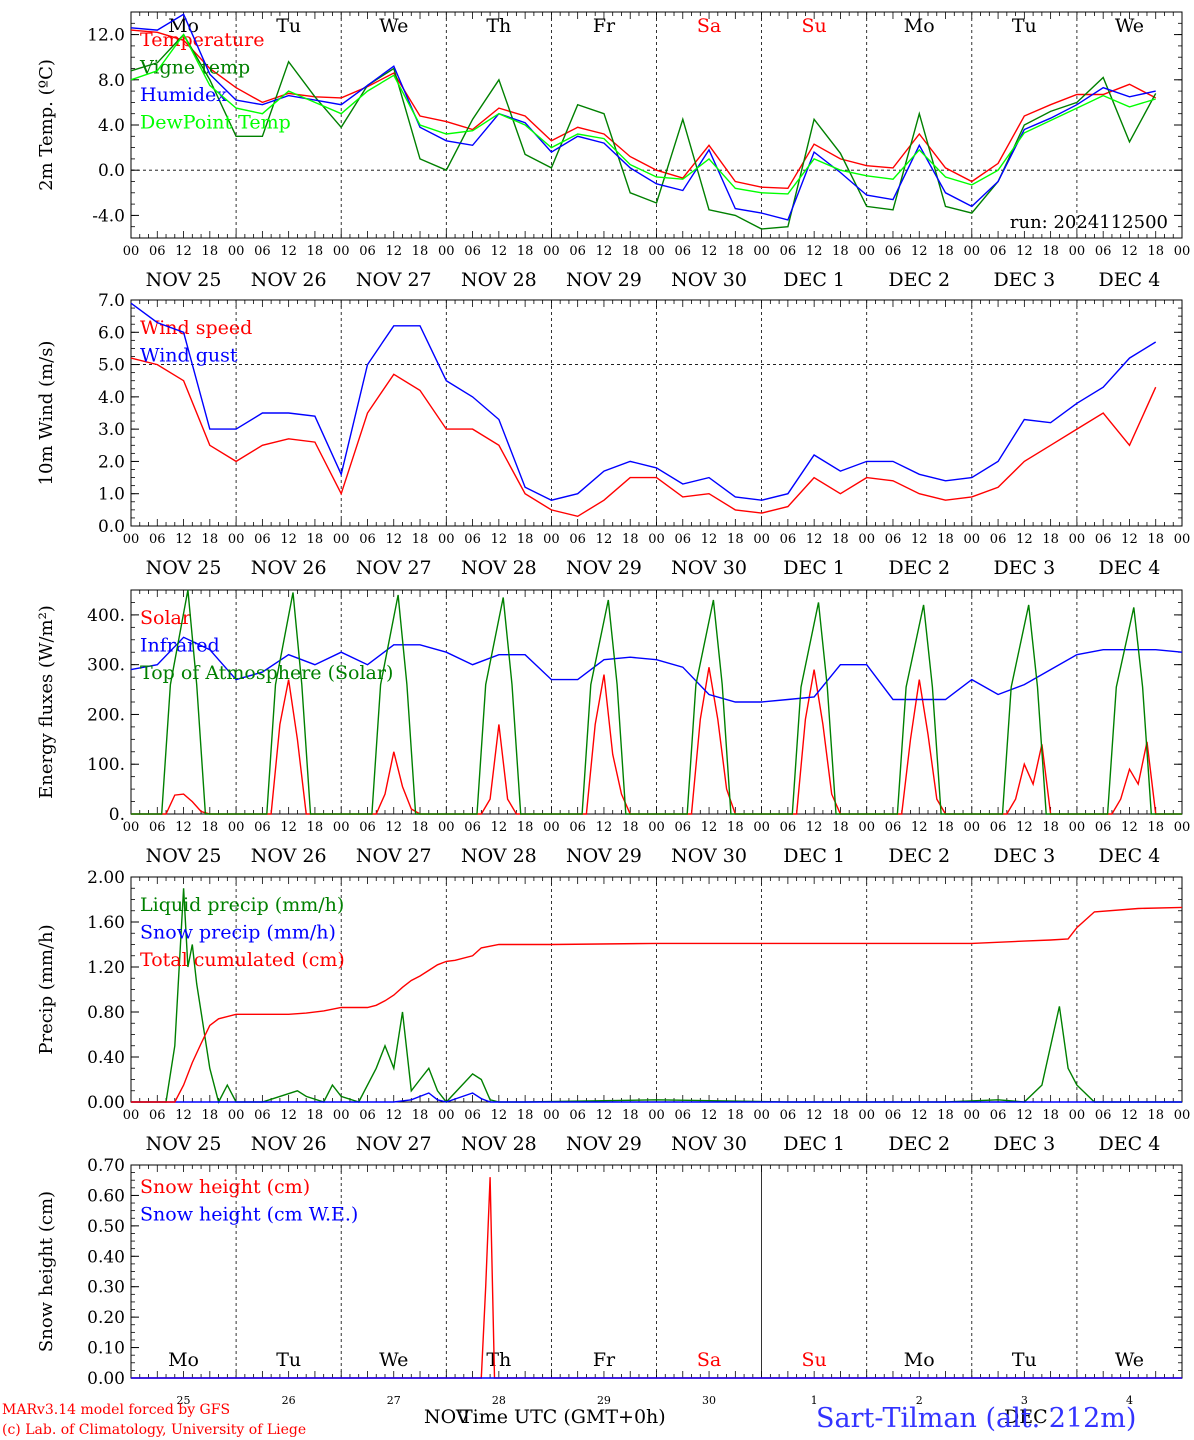  Describe the element at coordinates (111, 366) in the screenshot. I see `y-tick-label: 5.0` at that location.